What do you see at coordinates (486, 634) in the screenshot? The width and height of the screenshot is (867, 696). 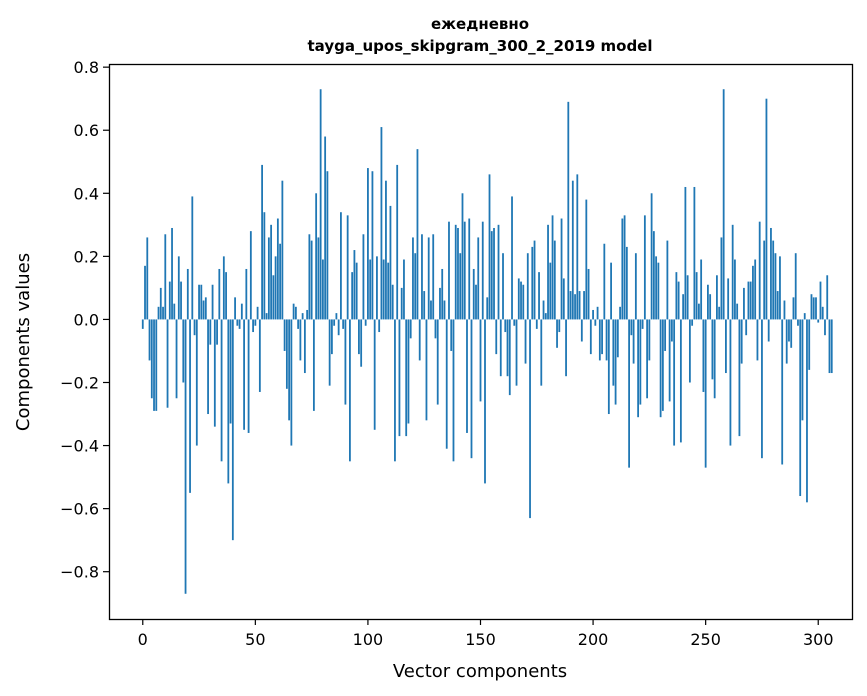 I see `x-axis-ticks: 0 50 100 150 200 250 300` at bounding box center [486, 634].